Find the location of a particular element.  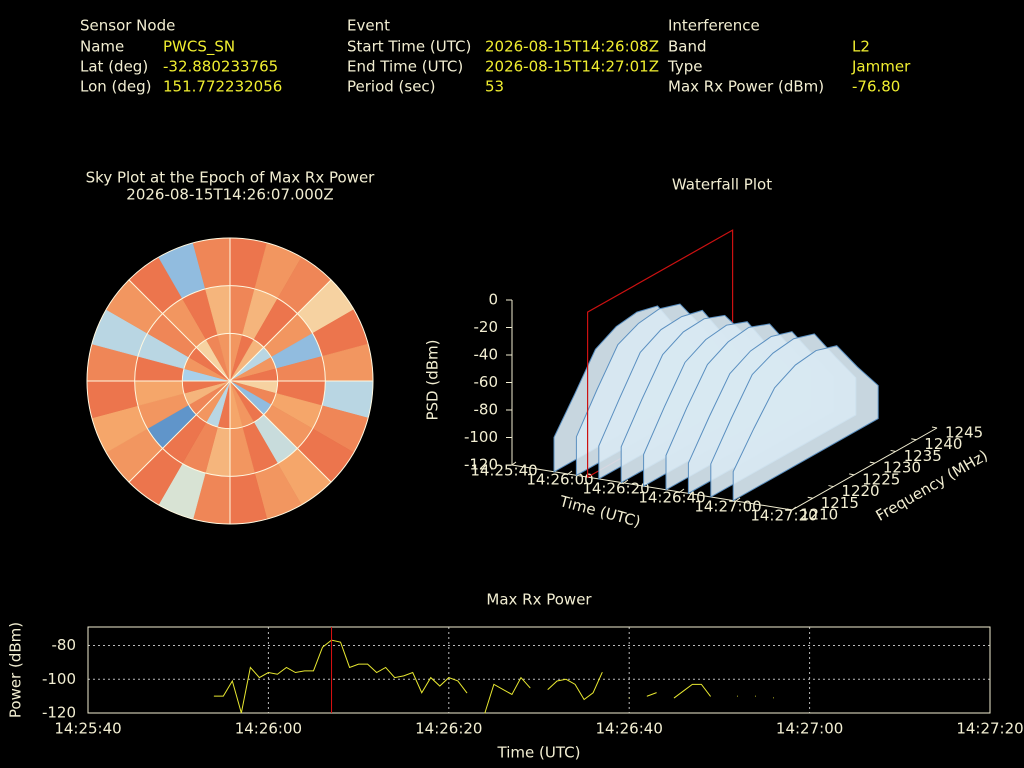

field-label: End Time (UTC) is located at coordinates (405, 67).